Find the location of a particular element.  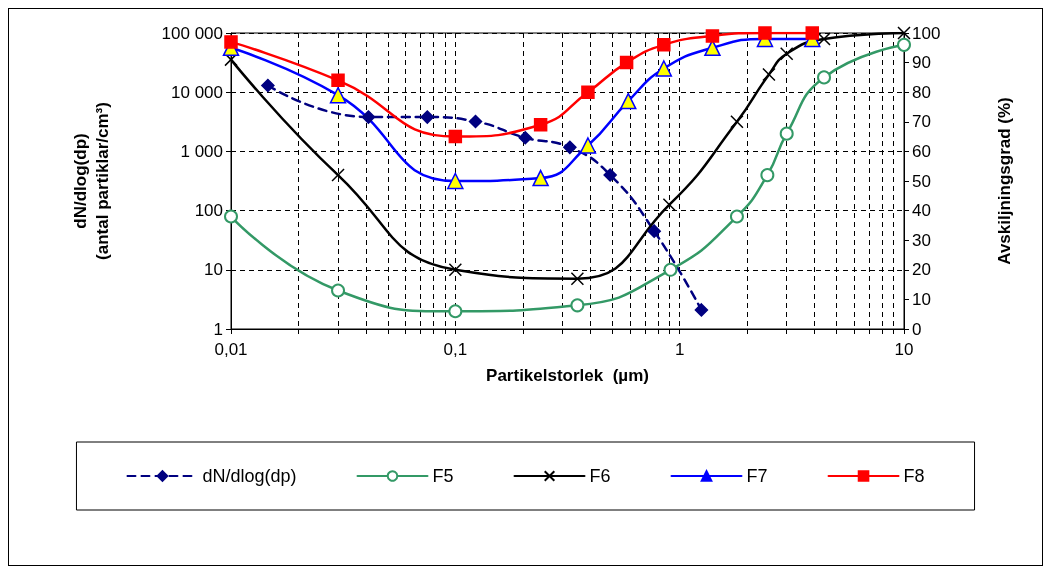

y-axis-title: dN/dlog(dp) (antal partiklar/cm³) is located at coordinates (91, 181).